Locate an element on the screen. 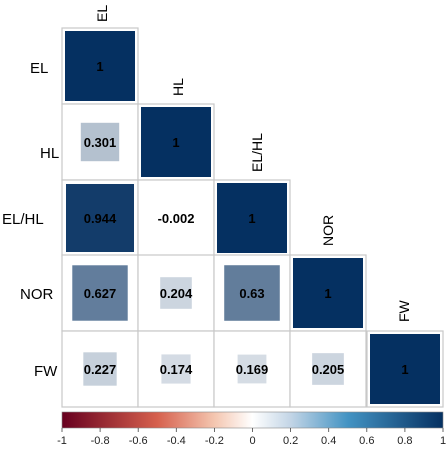  cell-value: 0.944 is located at coordinates (100, 218).